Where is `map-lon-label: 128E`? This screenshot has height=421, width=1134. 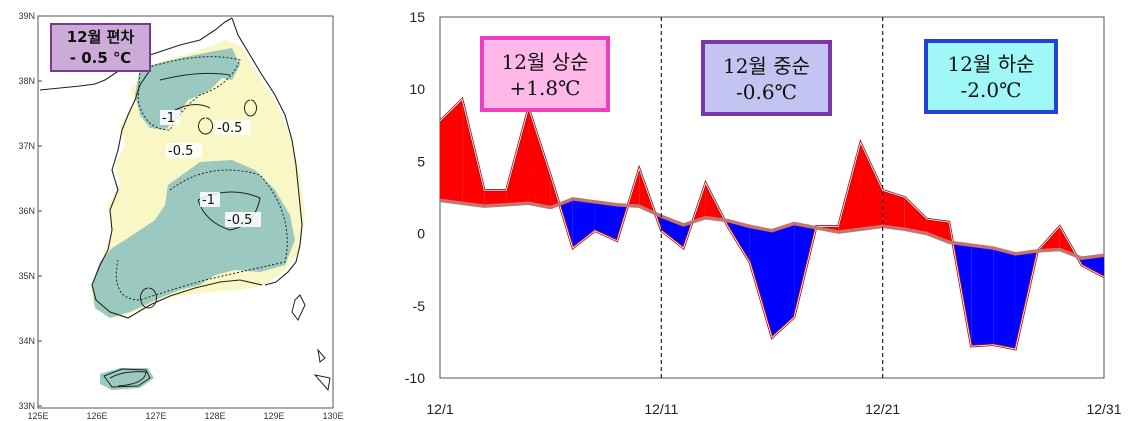
map-lon-label: 128E is located at coordinates (214, 416).